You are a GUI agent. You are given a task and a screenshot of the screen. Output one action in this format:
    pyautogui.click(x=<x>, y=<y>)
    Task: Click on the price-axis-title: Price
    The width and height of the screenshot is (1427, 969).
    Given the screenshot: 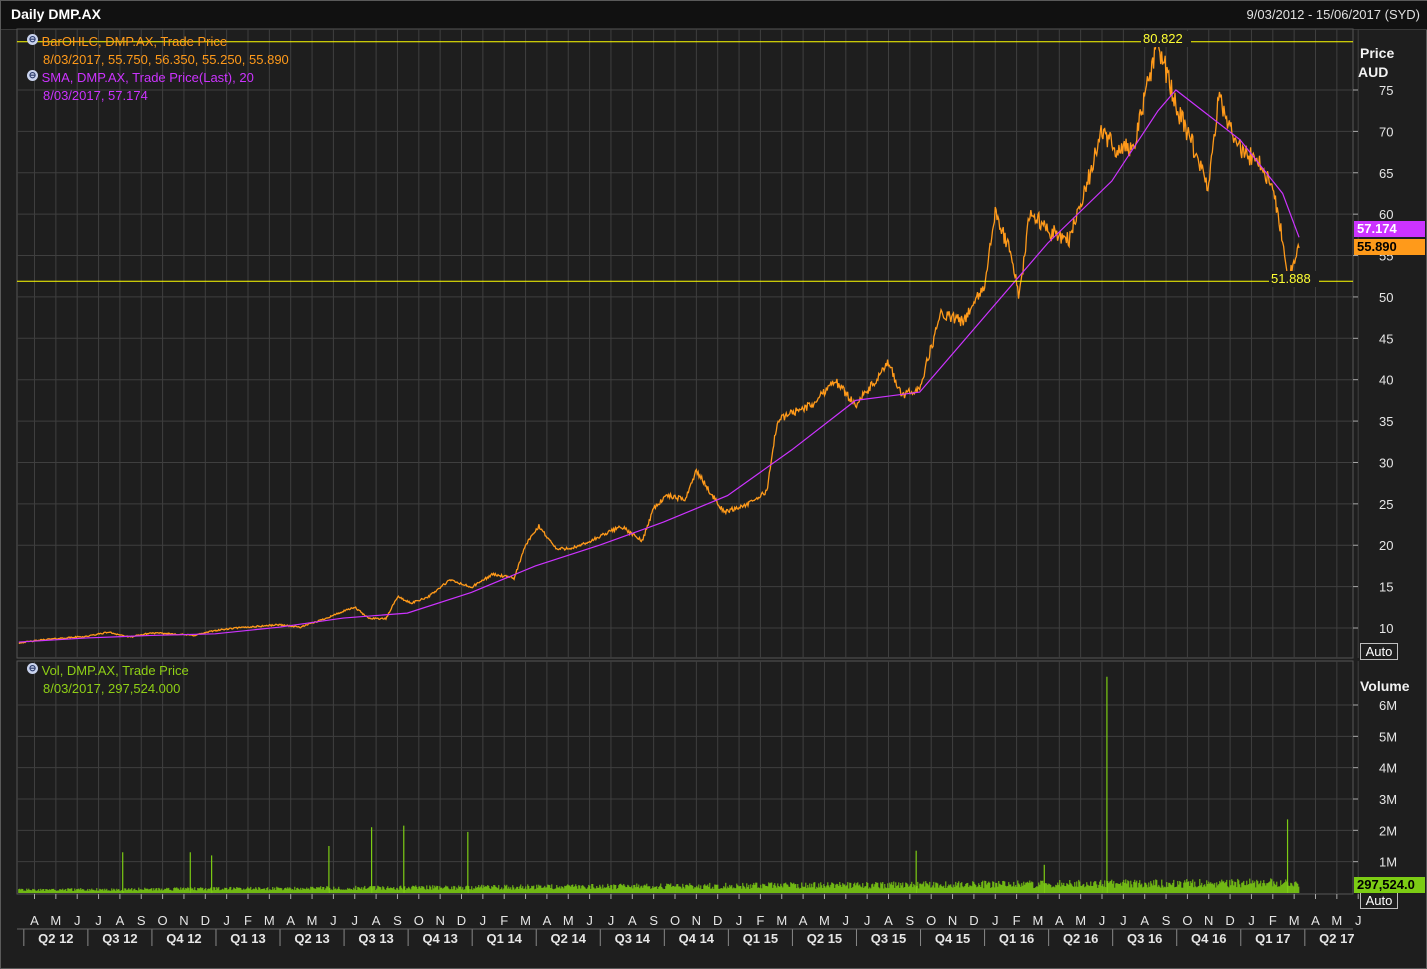 What is the action you would take?
    pyautogui.click(x=1377, y=53)
    